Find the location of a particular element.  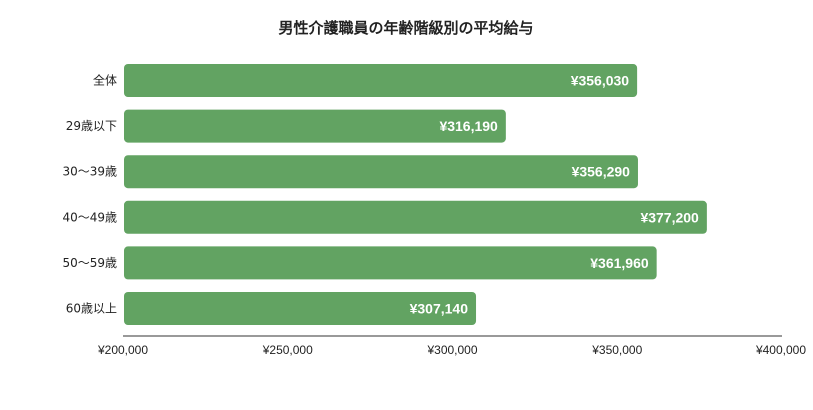

data-label-1: ¥316,190 is located at coordinates (468, 126).